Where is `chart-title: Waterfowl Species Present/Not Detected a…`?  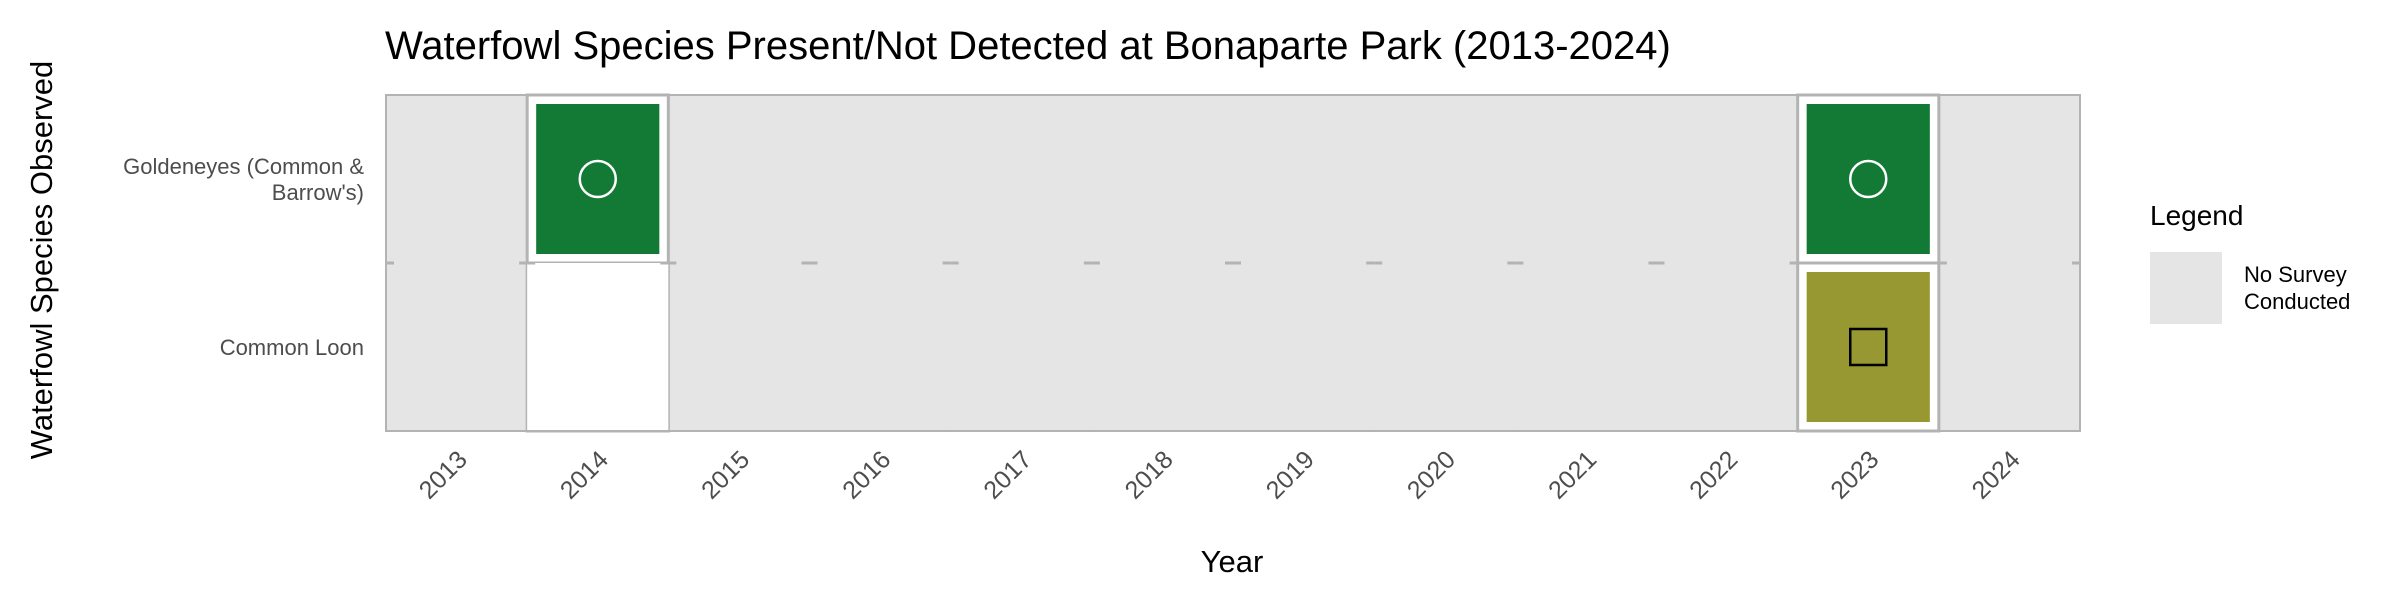 chart-title: Waterfowl Species Present/Not Detected a… is located at coordinates (1028, 46).